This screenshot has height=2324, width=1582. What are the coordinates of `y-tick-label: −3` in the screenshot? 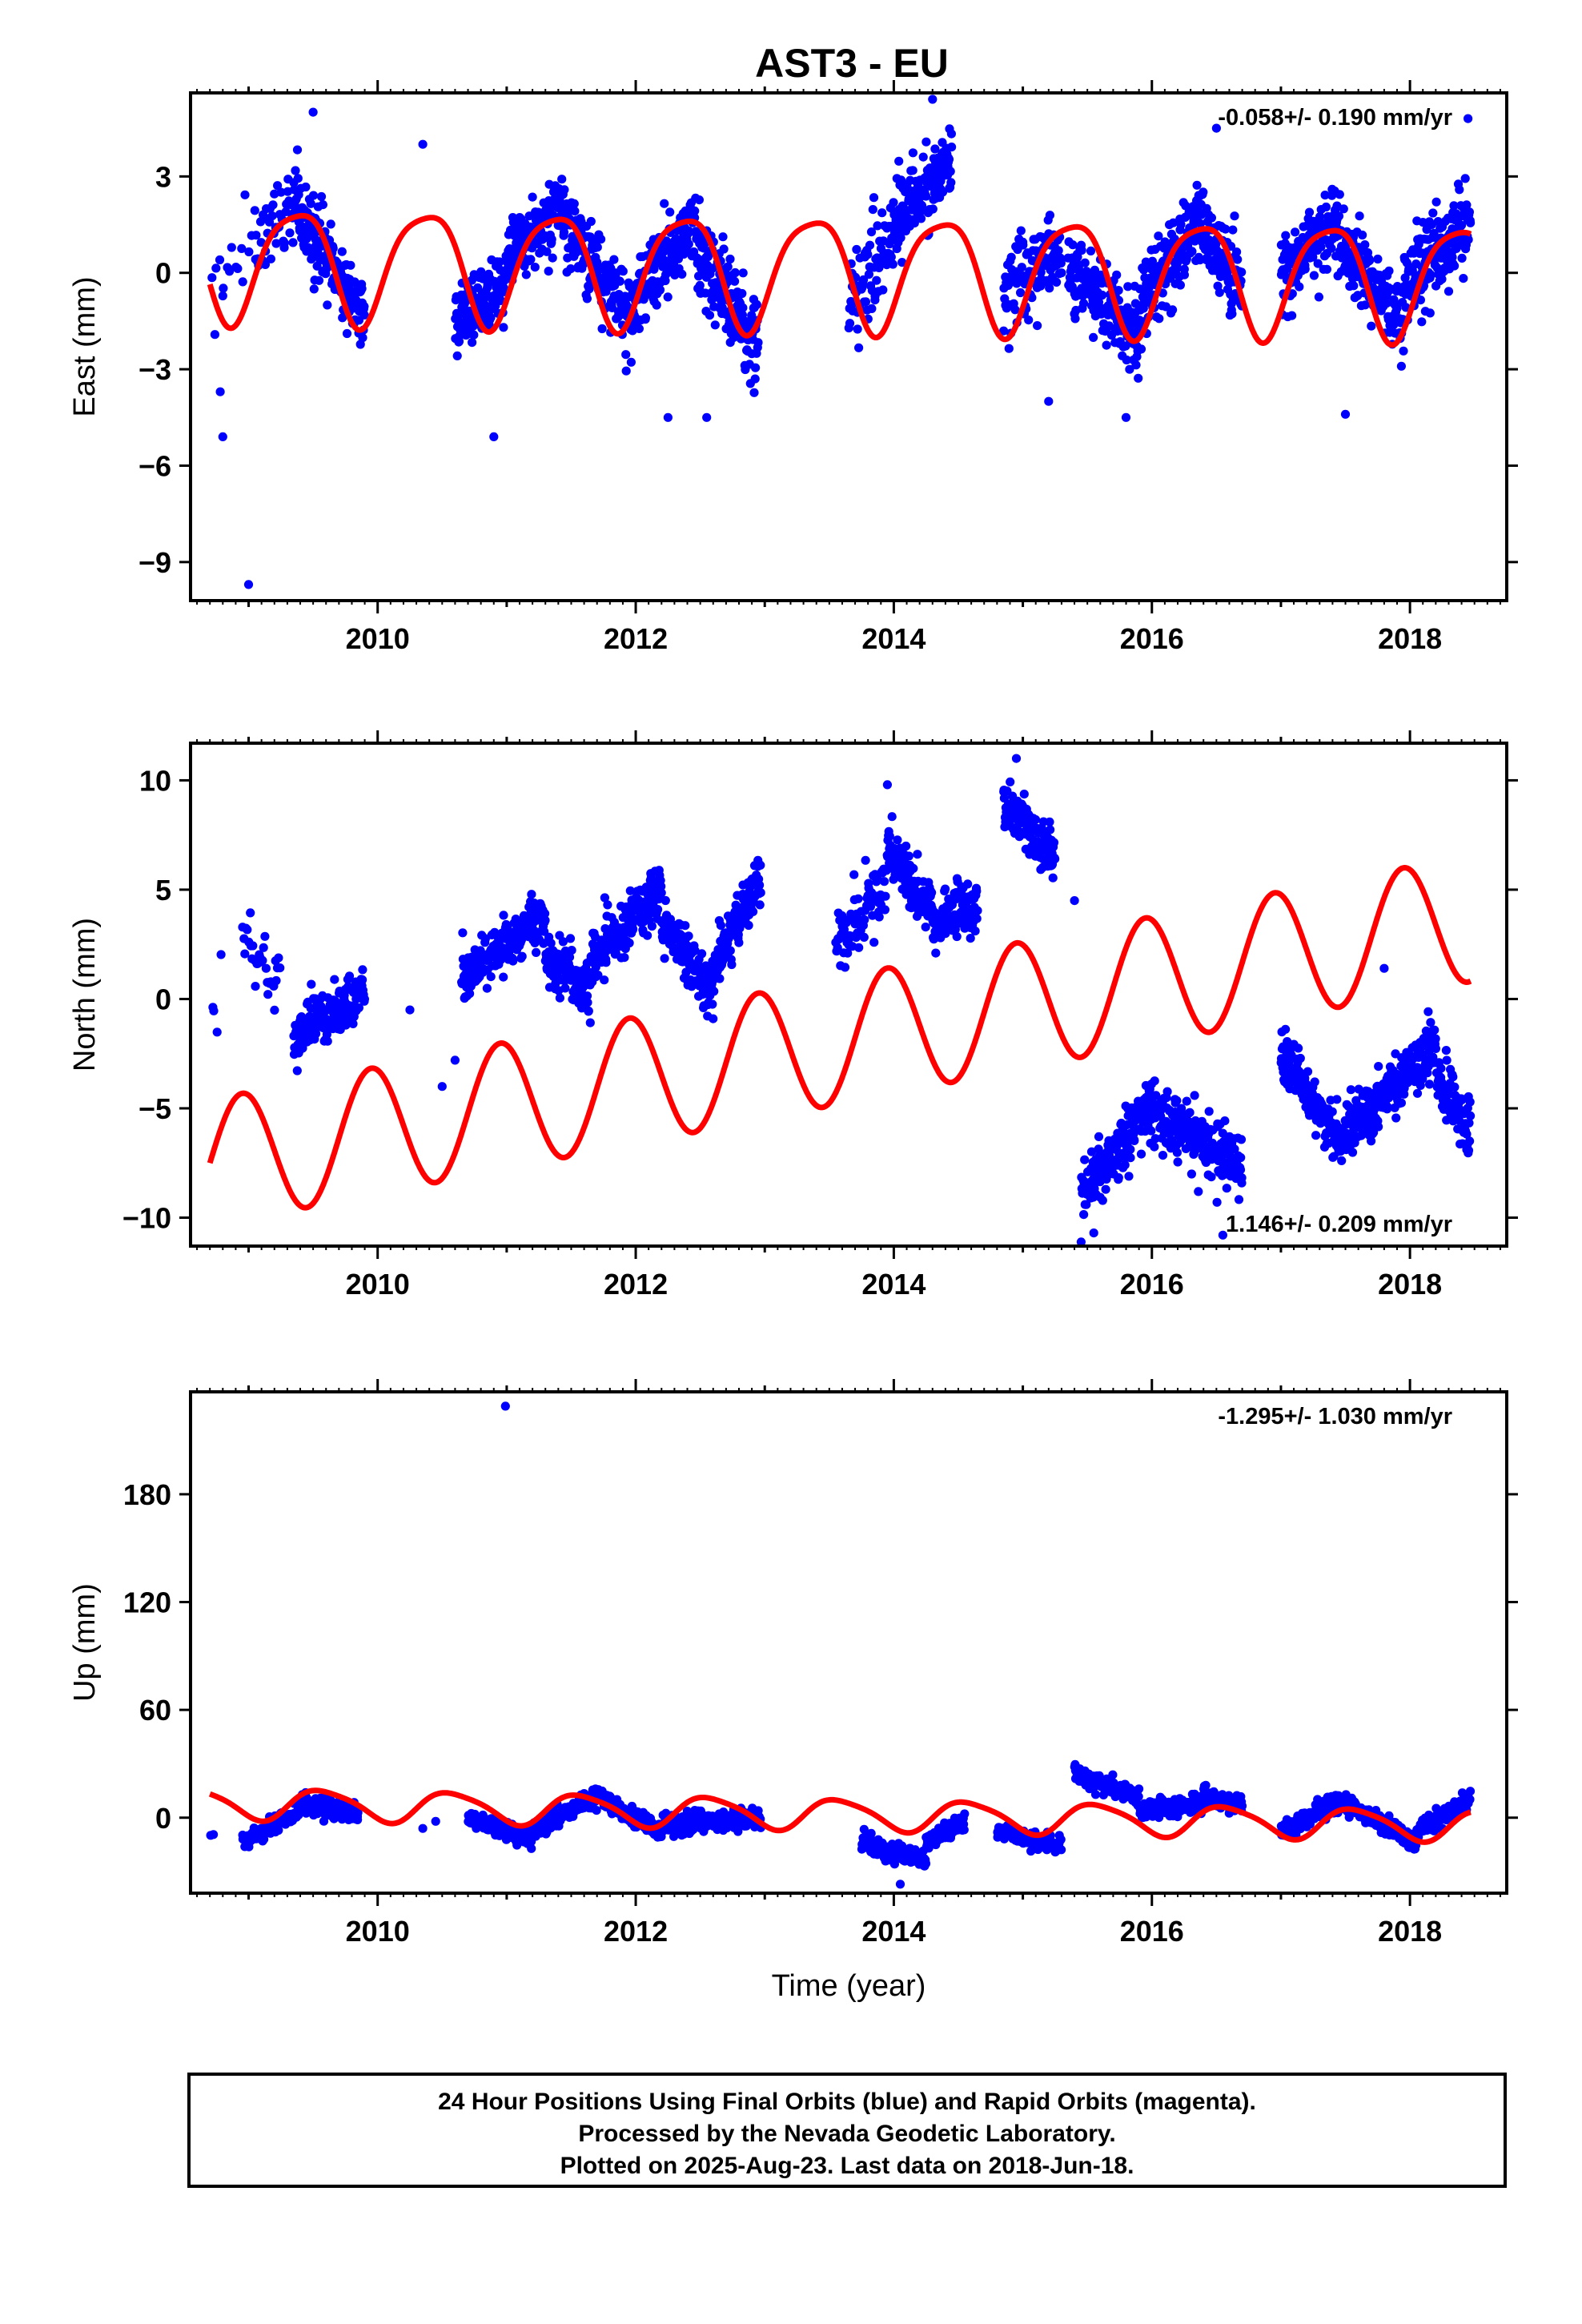 It's located at (155, 369).